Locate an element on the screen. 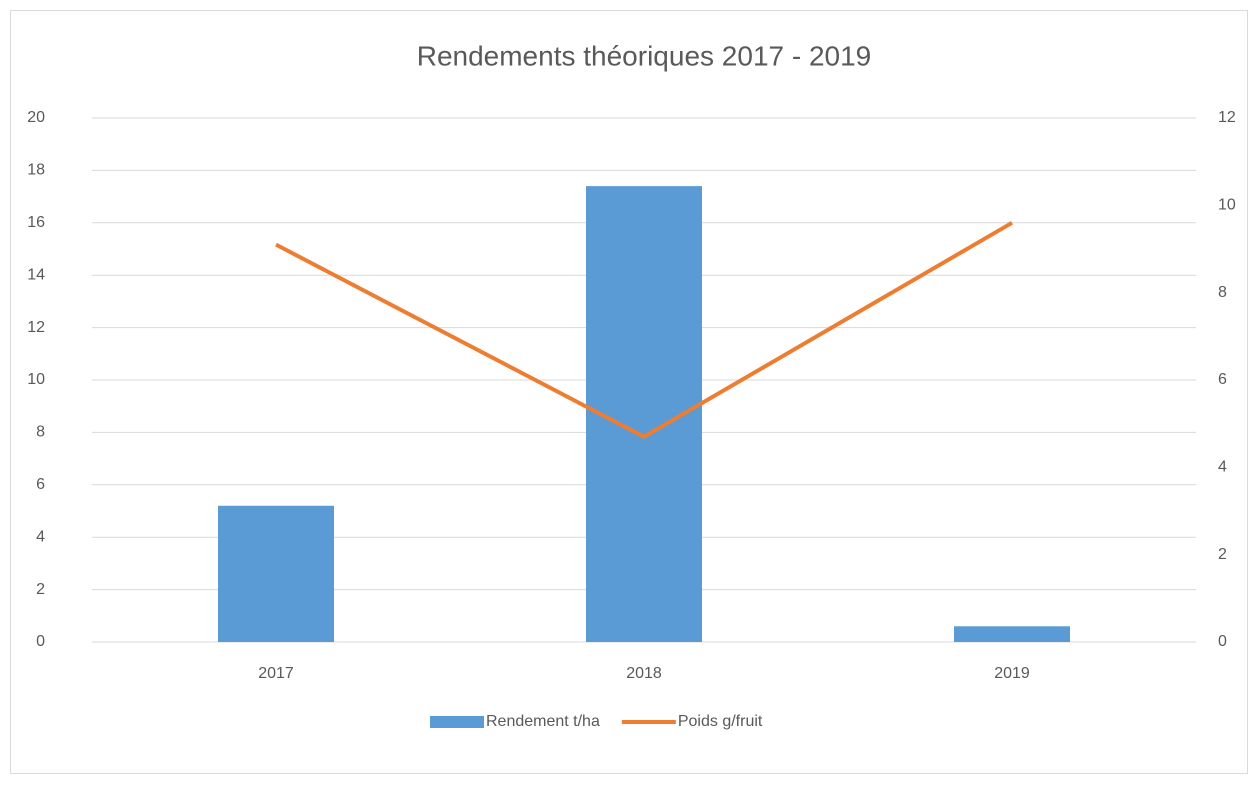  legend-swatch is located at coordinates (457, 722).